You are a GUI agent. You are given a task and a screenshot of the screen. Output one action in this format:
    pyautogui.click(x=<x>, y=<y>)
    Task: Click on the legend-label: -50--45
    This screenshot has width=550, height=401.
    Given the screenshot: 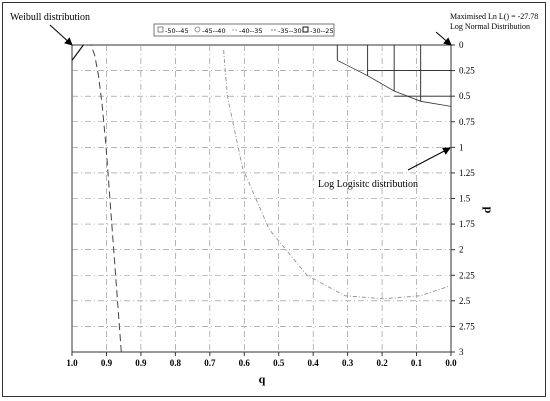 What is the action you would take?
    pyautogui.click(x=177, y=31)
    